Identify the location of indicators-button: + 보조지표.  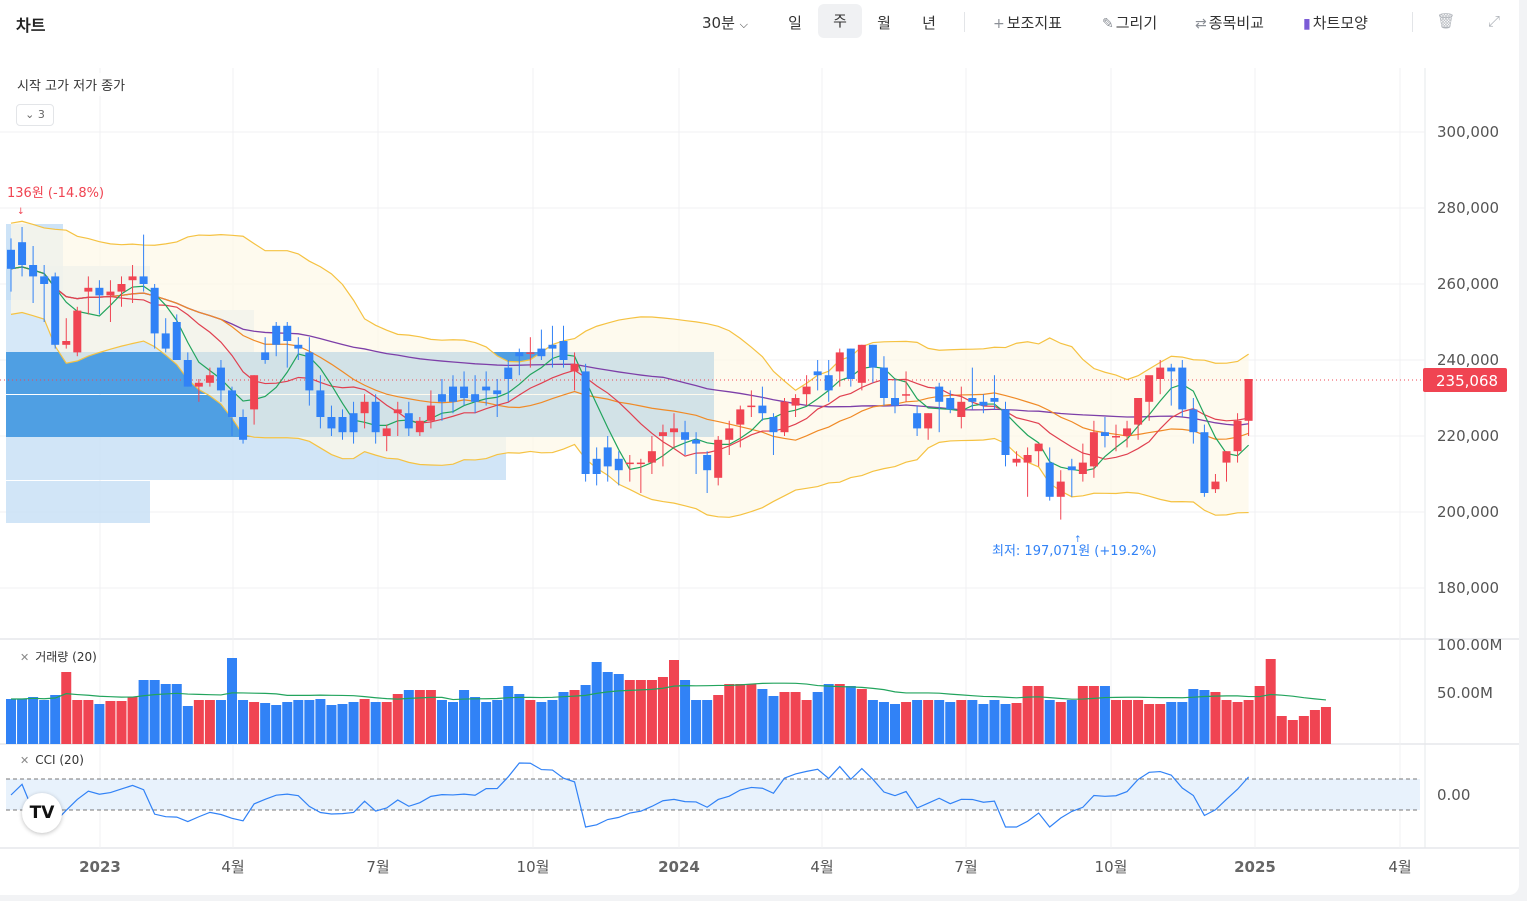
(1027, 23).